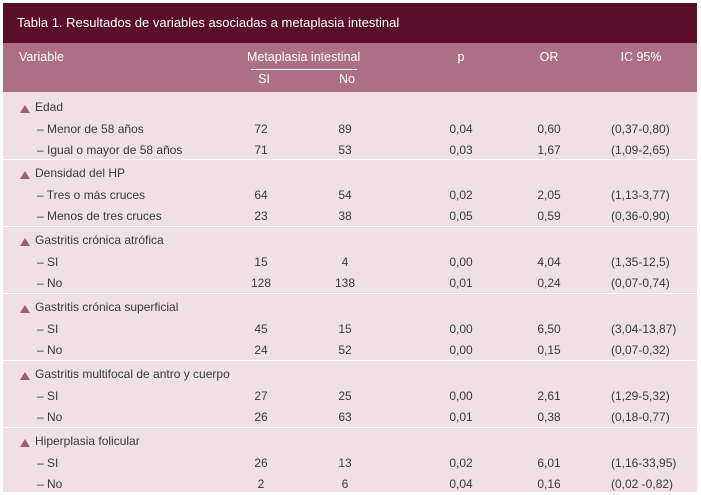  What do you see at coordinates (261, 129) in the screenshot?
I see `cell-si: 72` at bounding box center [261, 129].